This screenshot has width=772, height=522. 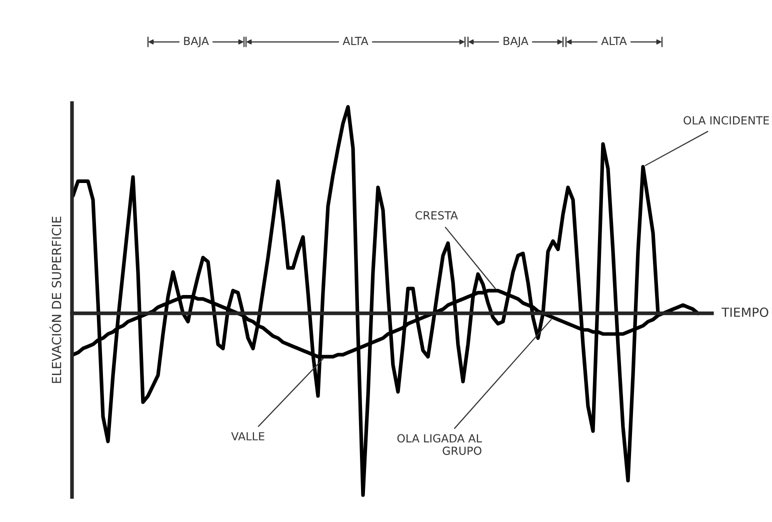 I want to click on x-axis-title: TIEMPO, so click(x=745, y=312).